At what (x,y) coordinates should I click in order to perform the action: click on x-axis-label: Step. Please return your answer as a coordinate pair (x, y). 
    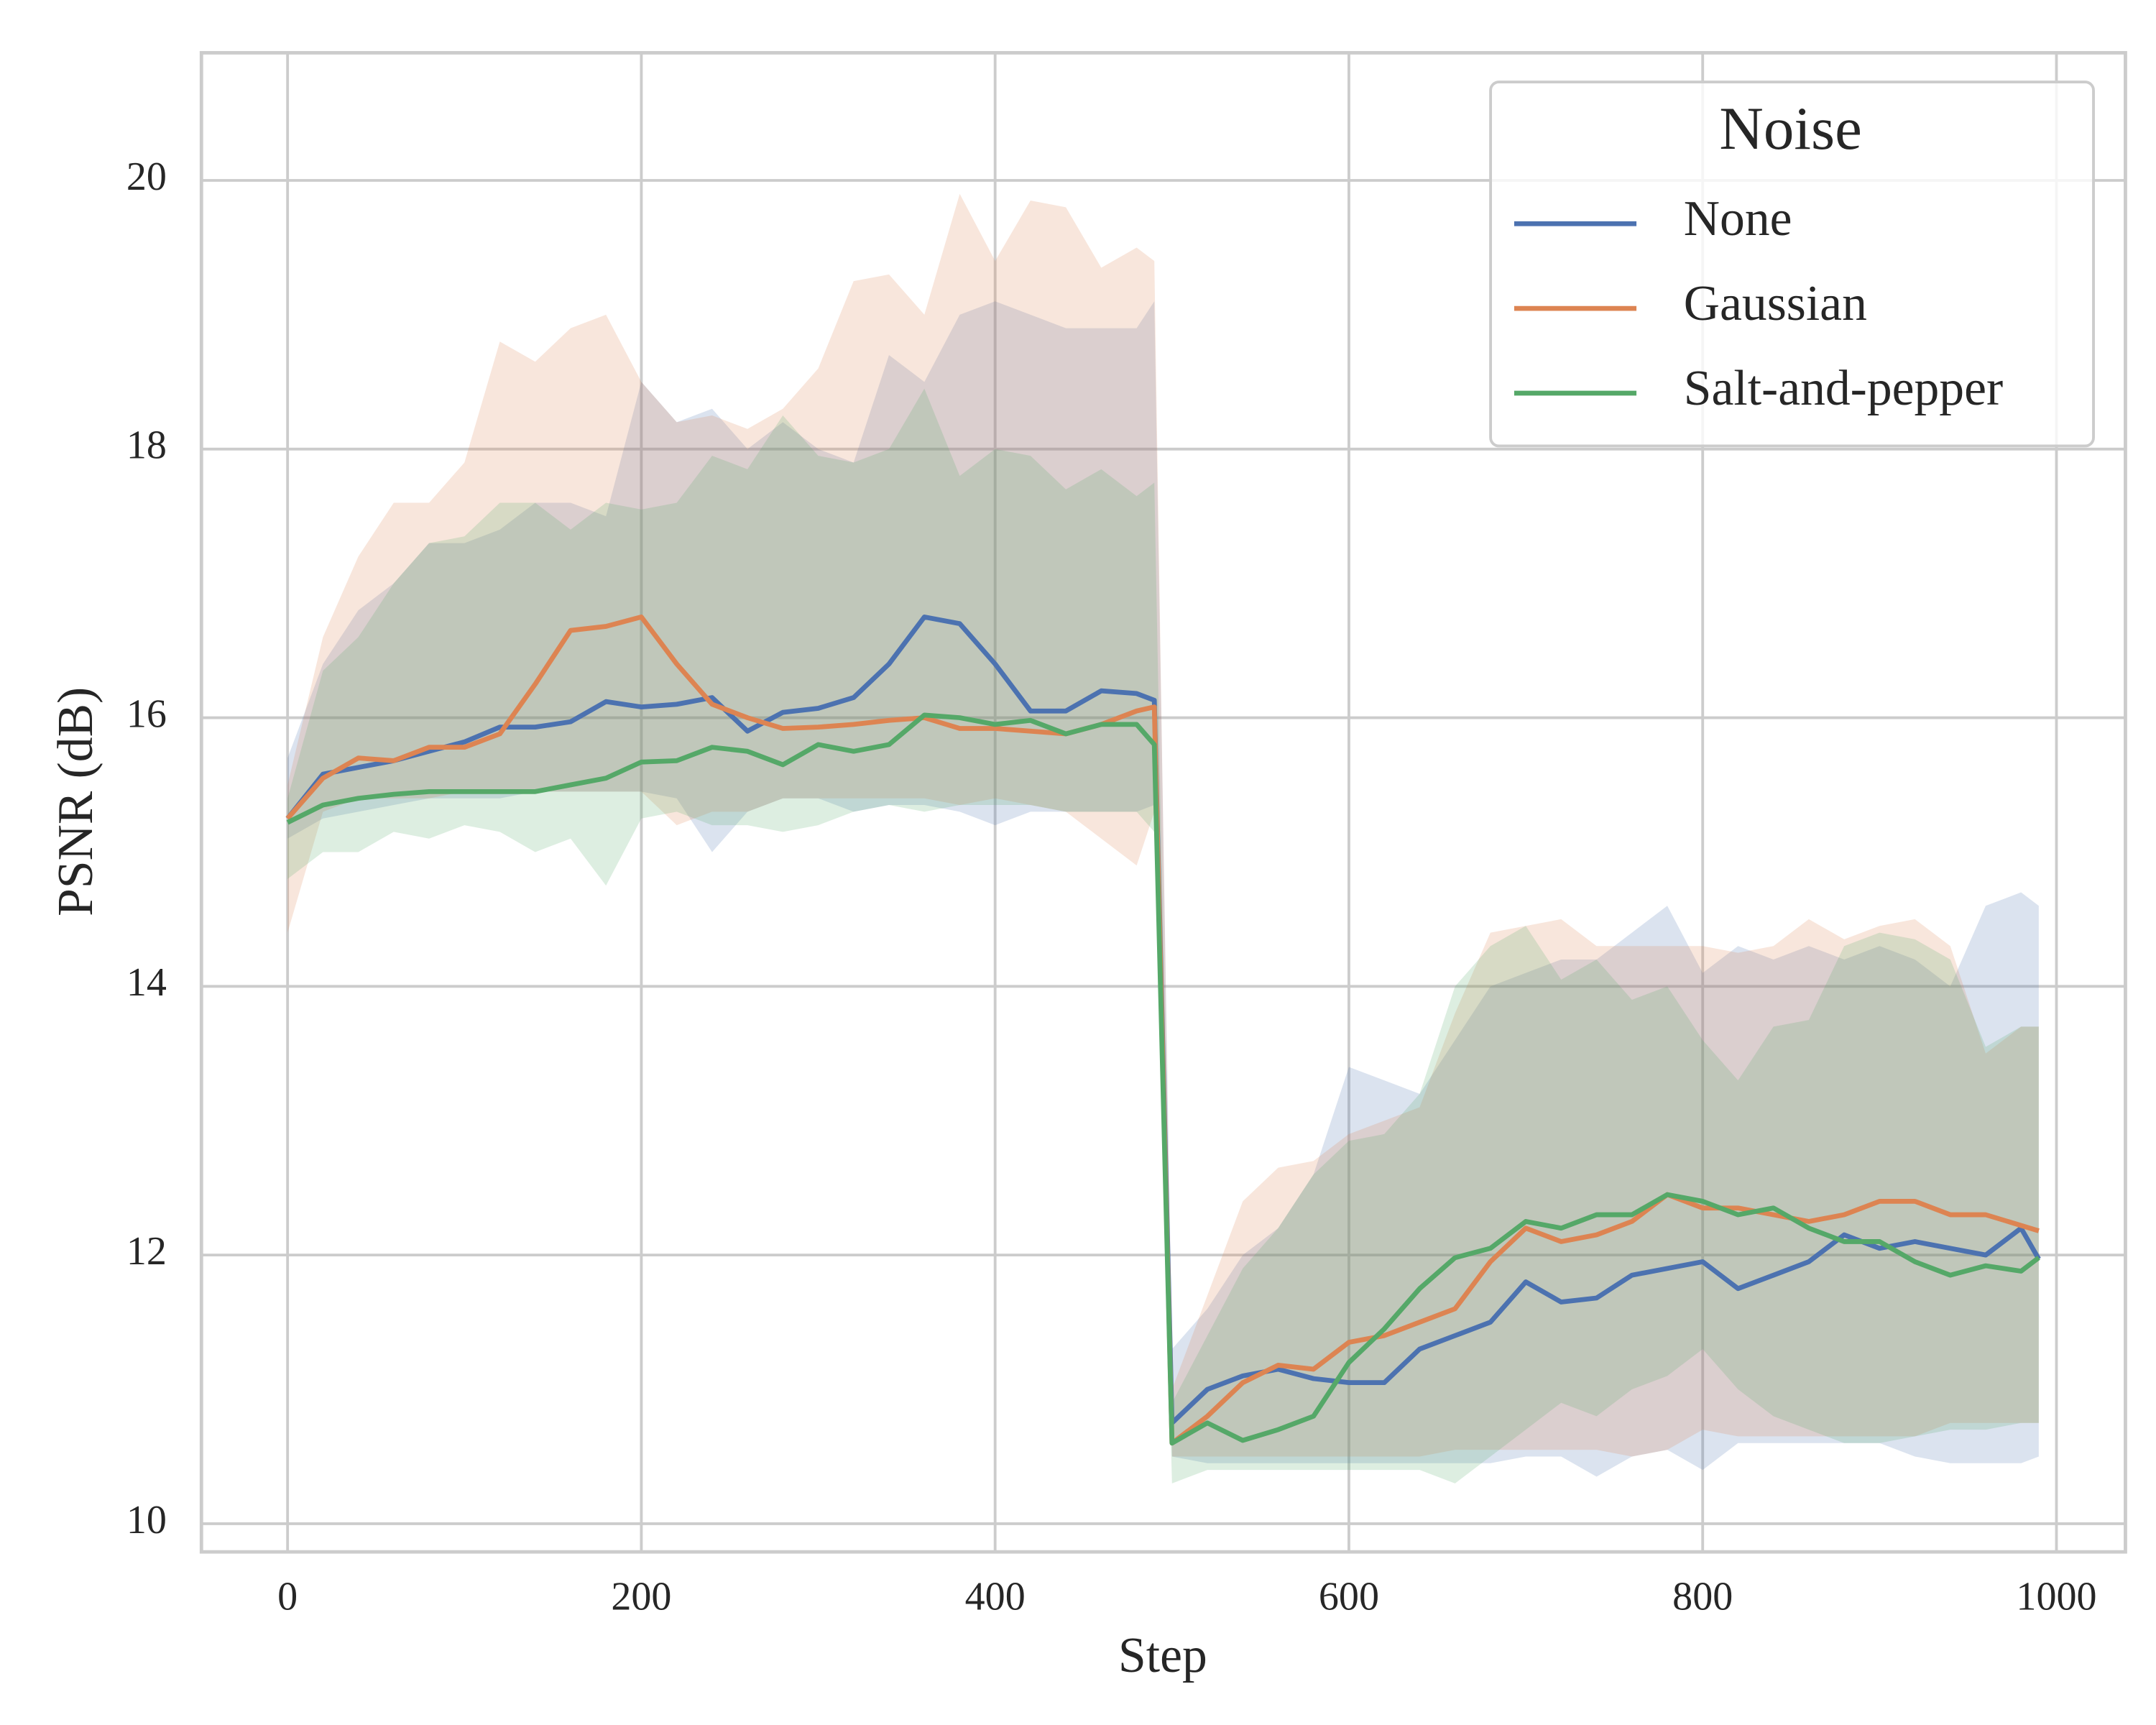
    Looking at the image, I should click on (1162, 1655).